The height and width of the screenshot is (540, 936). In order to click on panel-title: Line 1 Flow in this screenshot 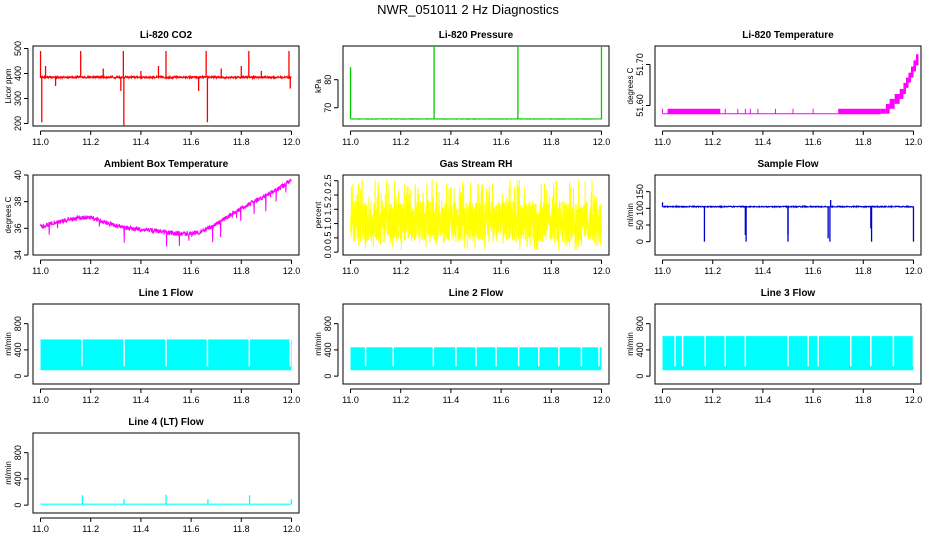, I will do `click(166, 293)`.